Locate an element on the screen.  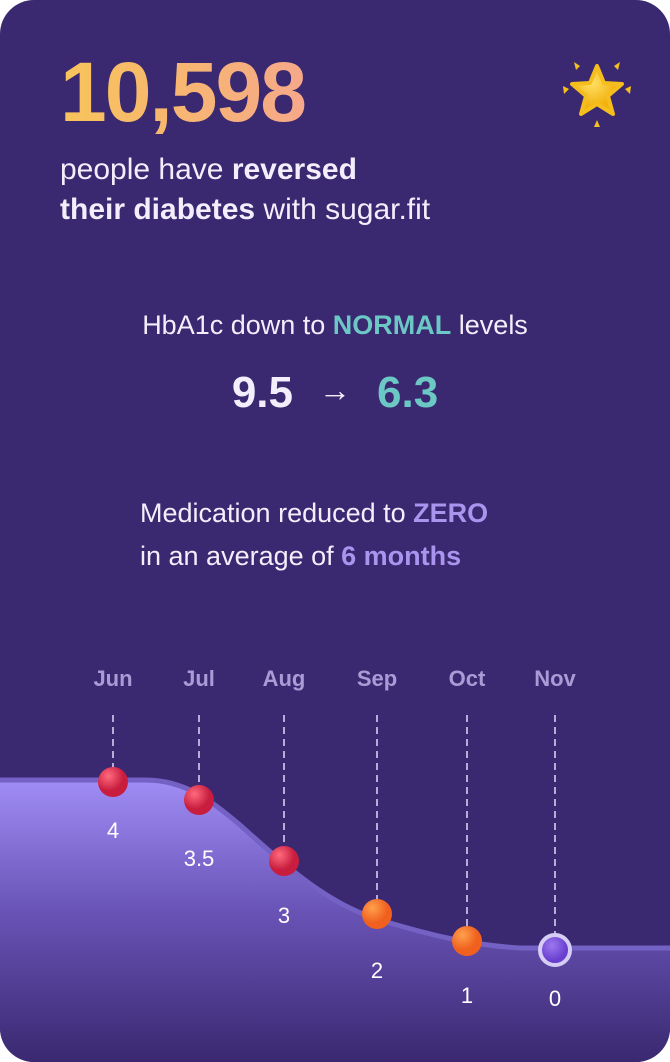
value-label: 0 is located at coordinates (555, 998).